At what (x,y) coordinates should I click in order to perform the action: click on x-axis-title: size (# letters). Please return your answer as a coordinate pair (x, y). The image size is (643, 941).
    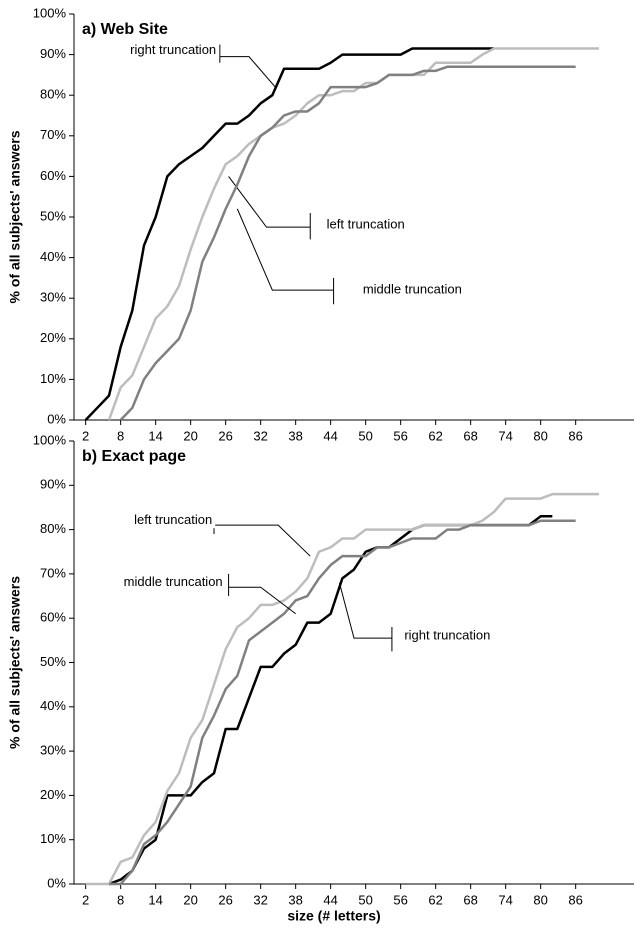
    Looking at the image, I should click on (333, 916).